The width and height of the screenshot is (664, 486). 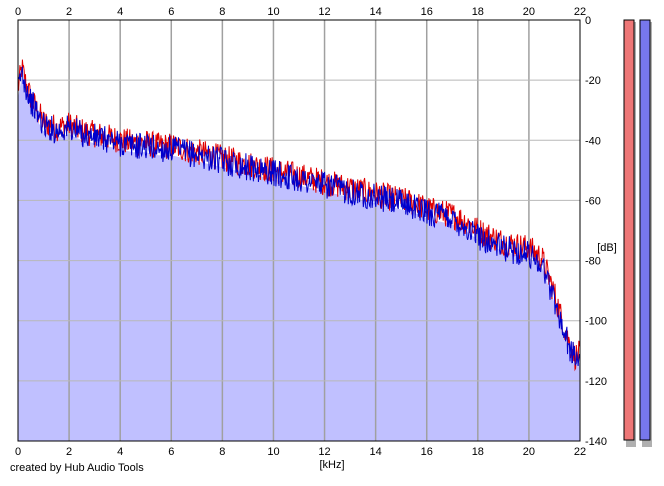 What do you see at coordinates (478, 452) in the screenshot?
I see `bottom-tick-label-18: 18` at bounding box center [478, 452].